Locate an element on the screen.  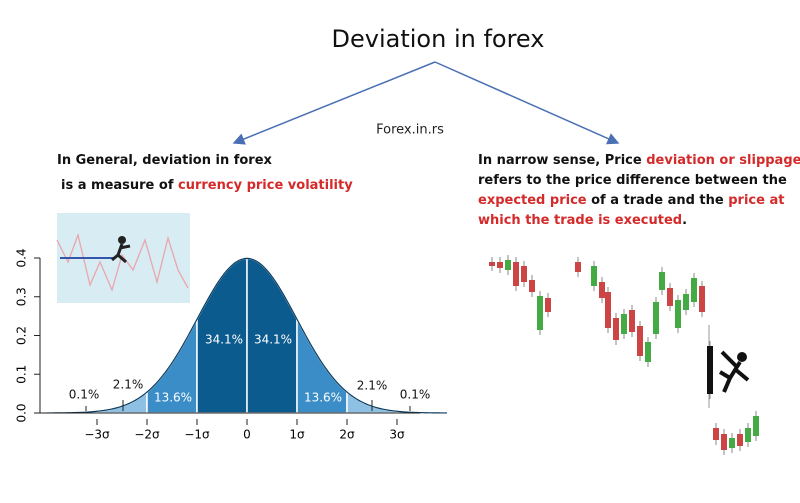
candlestick-picture is located at coordinates (624, 355).